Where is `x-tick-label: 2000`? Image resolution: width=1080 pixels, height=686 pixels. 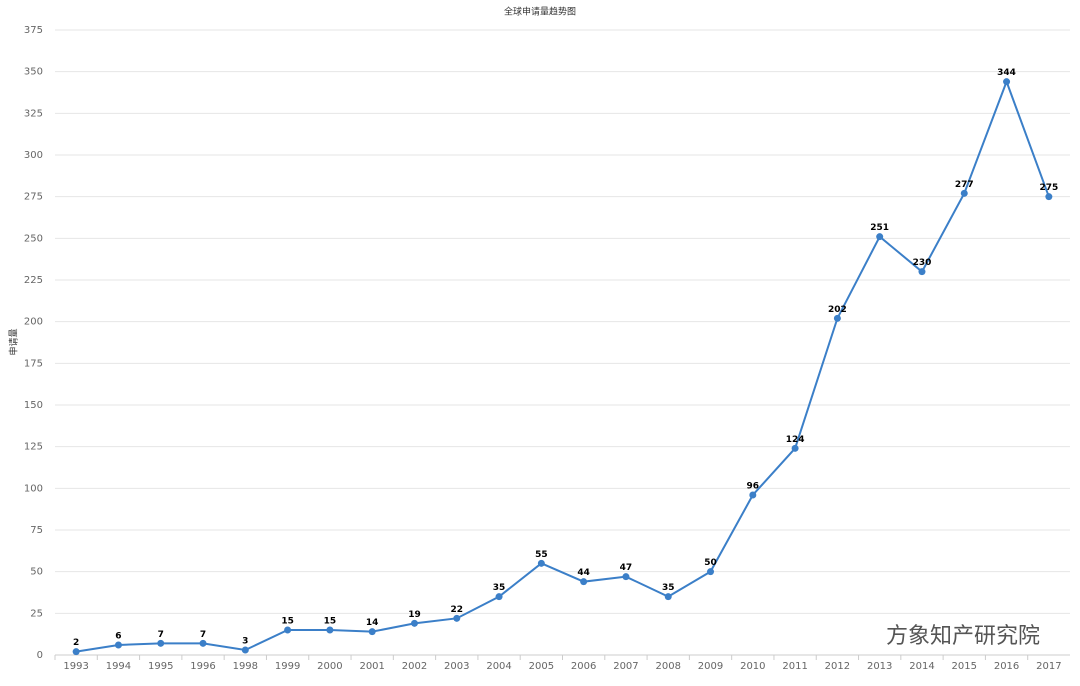
x-tick-label: 2000 is located at coordinates (329, 666).